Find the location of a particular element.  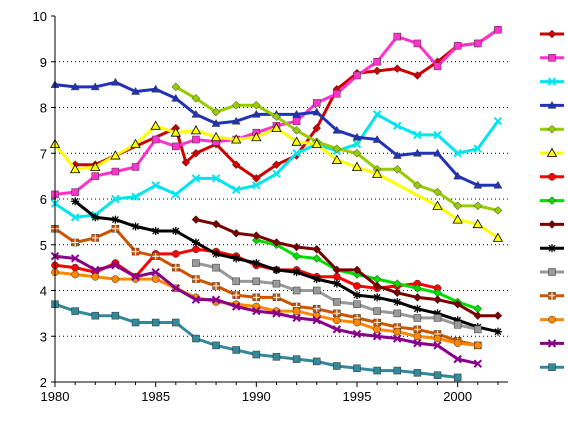

y-tick-label-9: 9 is located at coordinates (43, 62).